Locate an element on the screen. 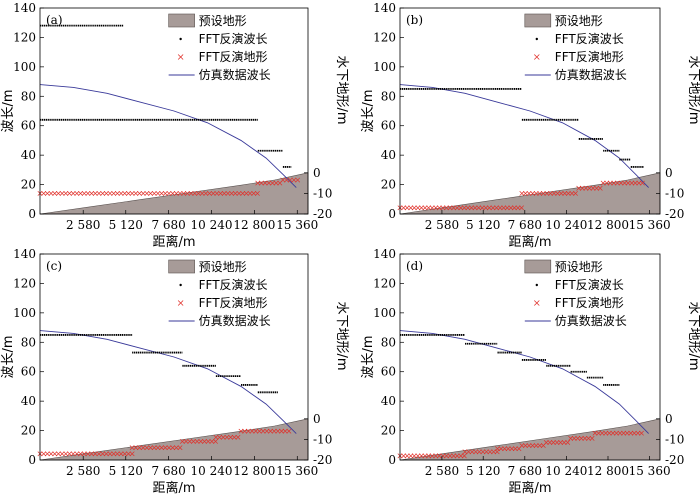 The image size is (700, 498). y-right-tick-label: 0 is located at coordinates (317, 173).